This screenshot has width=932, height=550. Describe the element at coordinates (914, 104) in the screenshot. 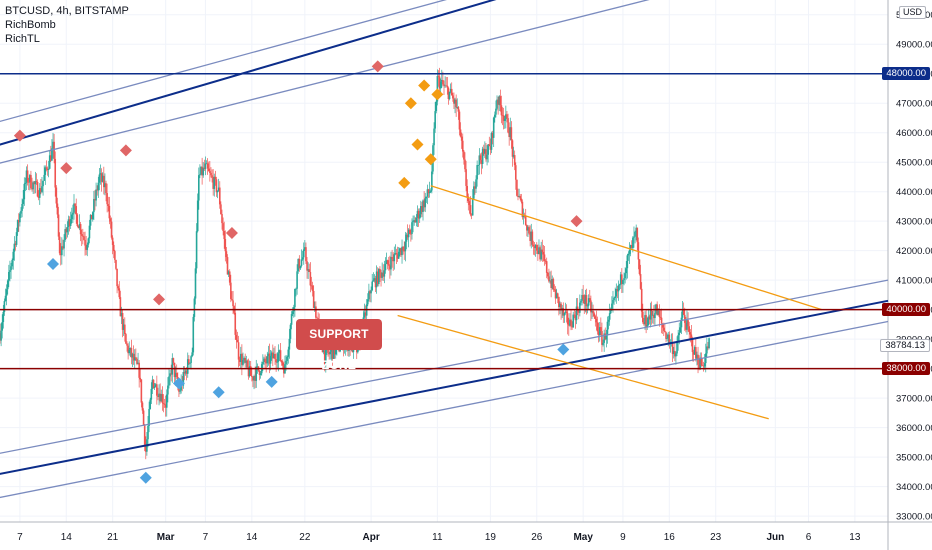

I see `y-tick-label: 47000.00` at that location.